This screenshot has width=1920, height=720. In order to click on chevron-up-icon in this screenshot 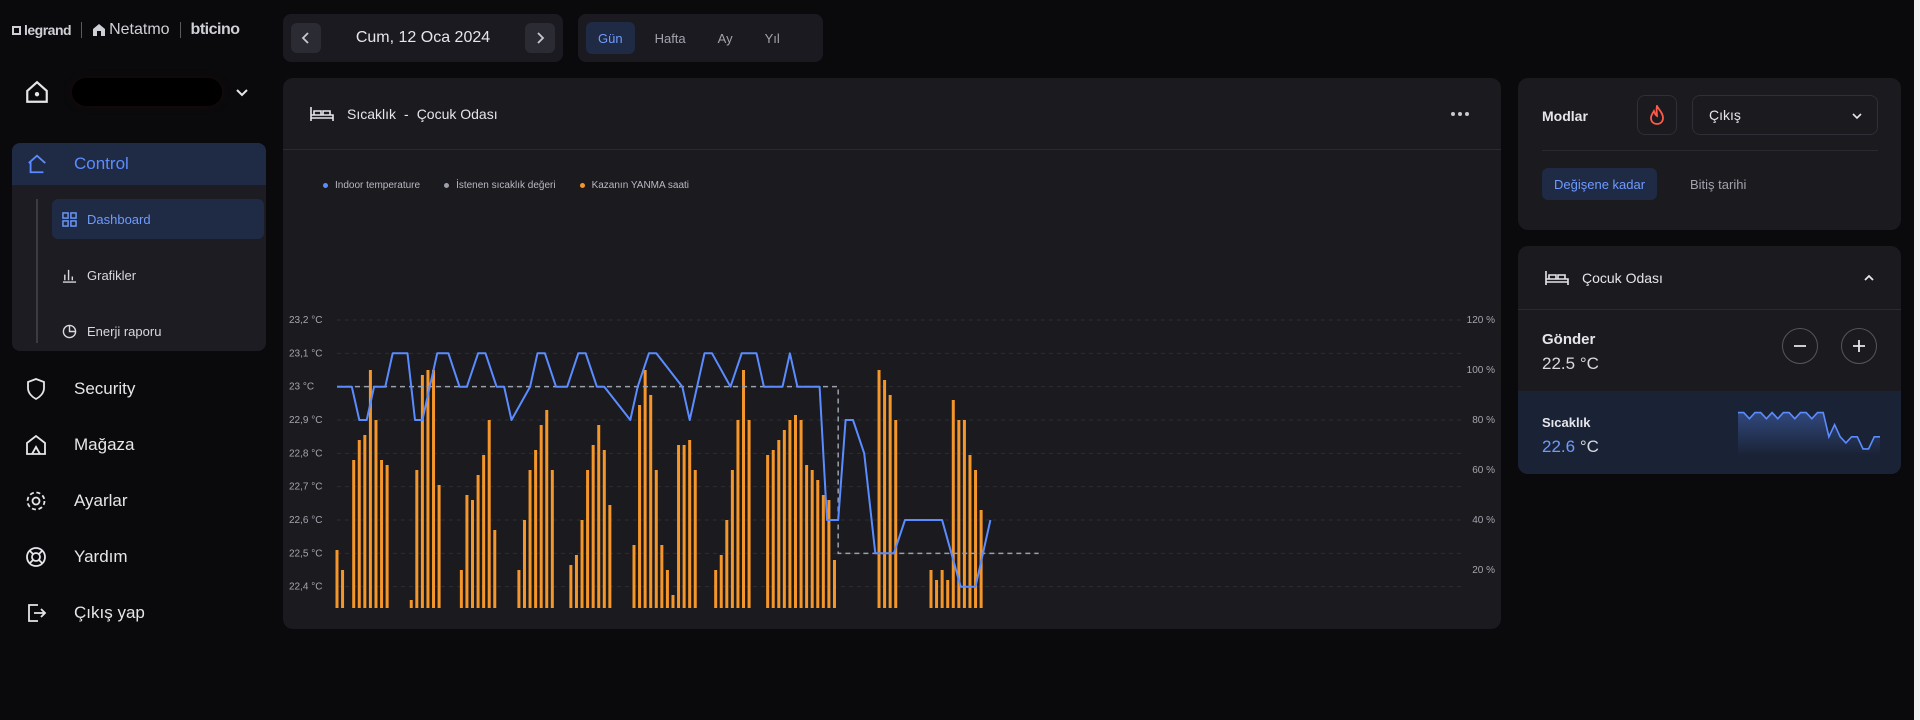, I will do `click(1869, 278)`.